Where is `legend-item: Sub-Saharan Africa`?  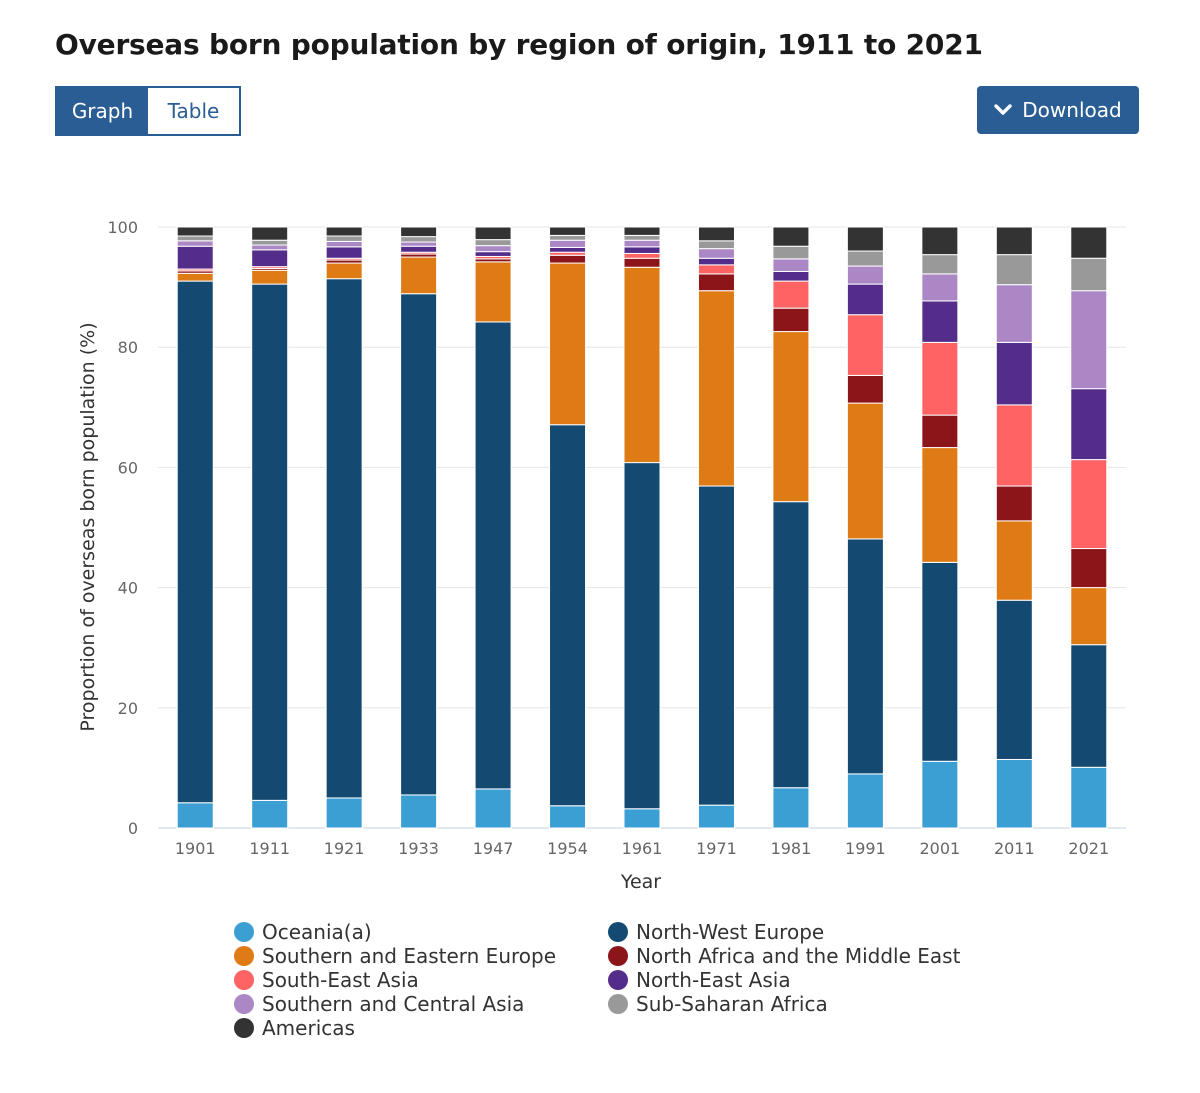 legend-item: Sub-Saharan Africa is located at coordinates (798, 1004).